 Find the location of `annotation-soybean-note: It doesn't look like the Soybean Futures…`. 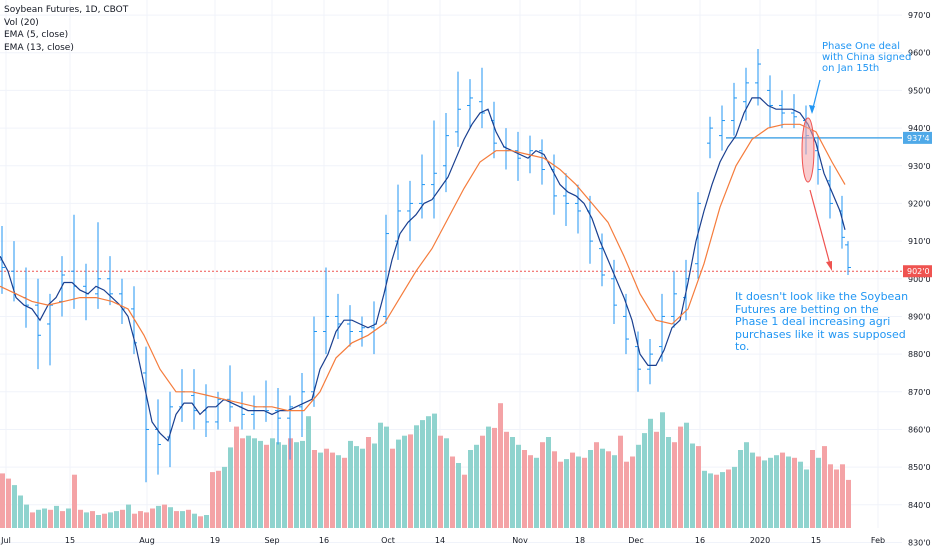

annotation-soybean-note: It doesn't look like the Soybean Futures… is located at coordinates (822, 321).